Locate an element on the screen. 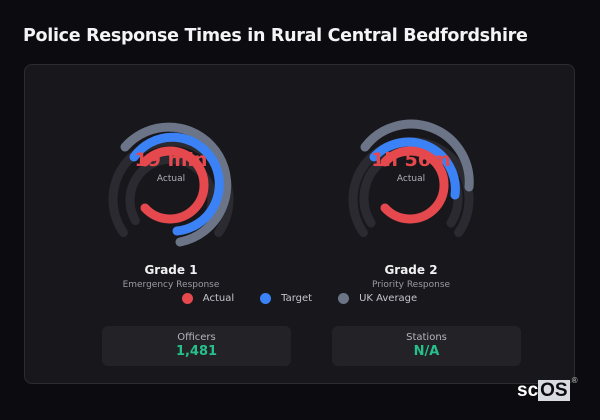  gauge-value: 19 min is located at coordinates (171, 160).